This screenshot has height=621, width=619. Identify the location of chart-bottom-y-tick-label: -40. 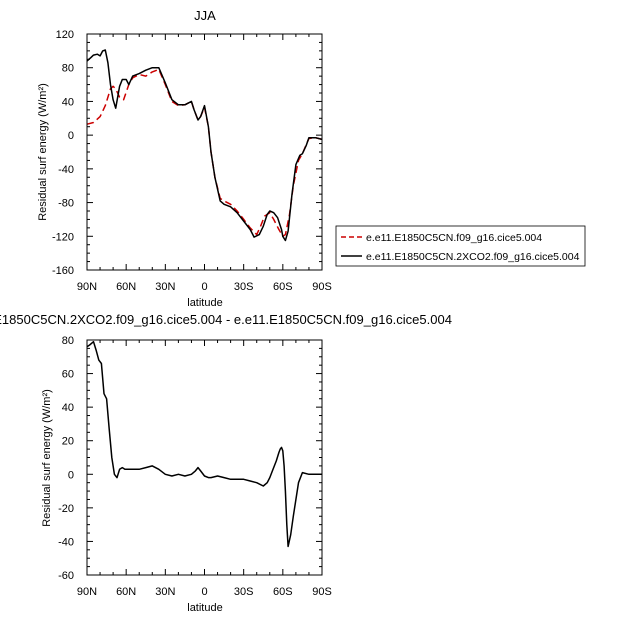
(66, 542).